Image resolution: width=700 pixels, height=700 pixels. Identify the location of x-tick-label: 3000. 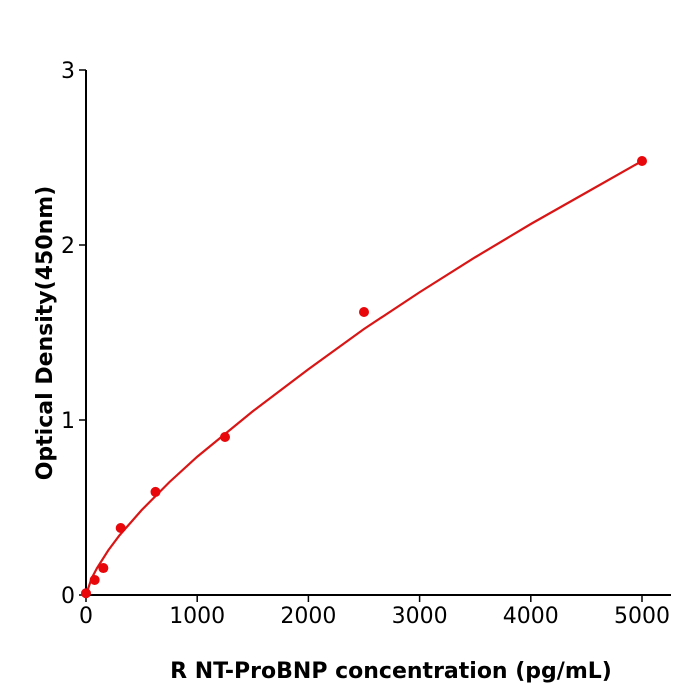
(420, 616).